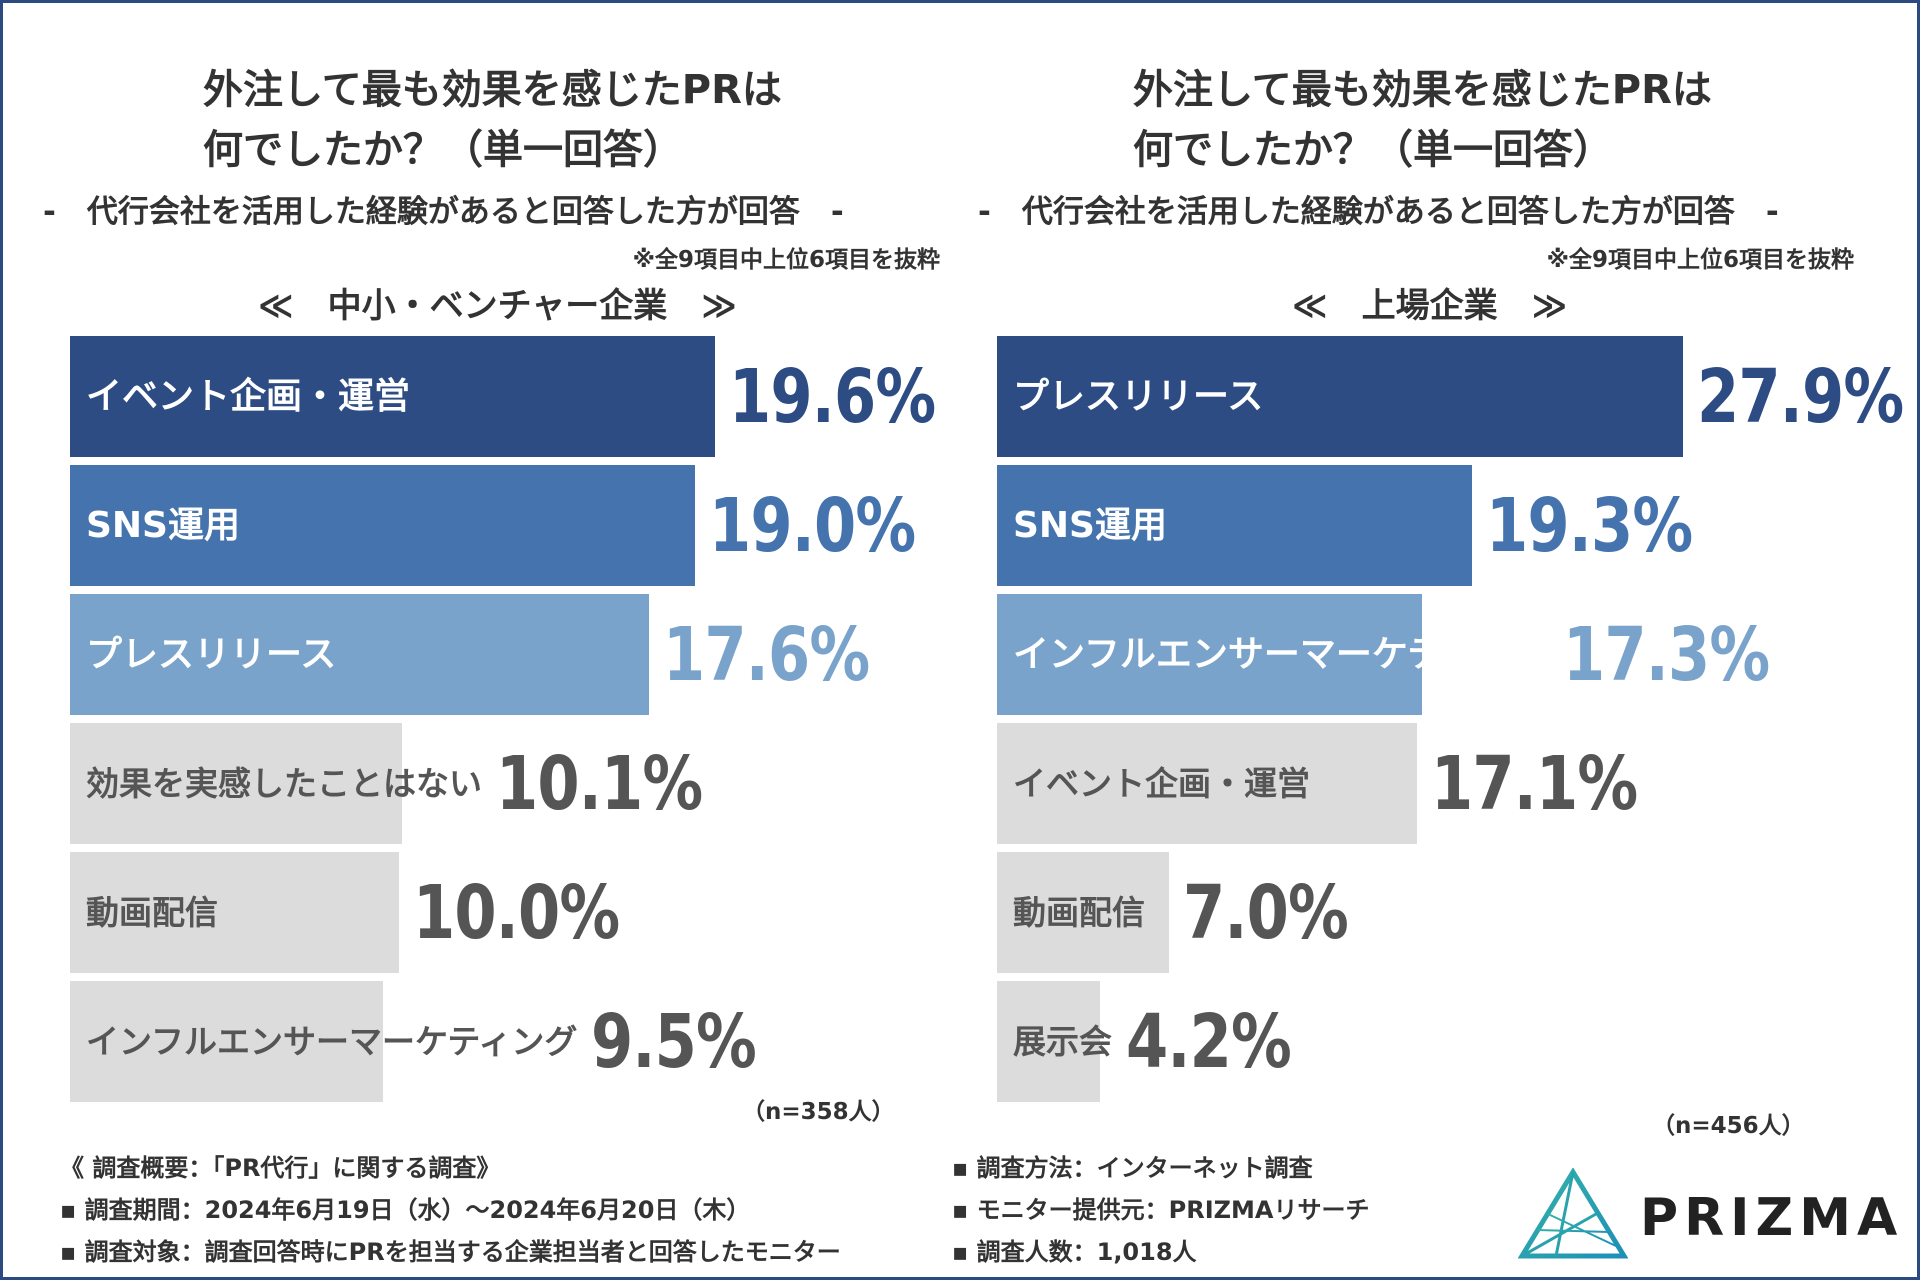  What do you see at coordinates (1800, 396) in the screenshot?
I see `value-label: 27.9%` at bounding box center [1800, 396].